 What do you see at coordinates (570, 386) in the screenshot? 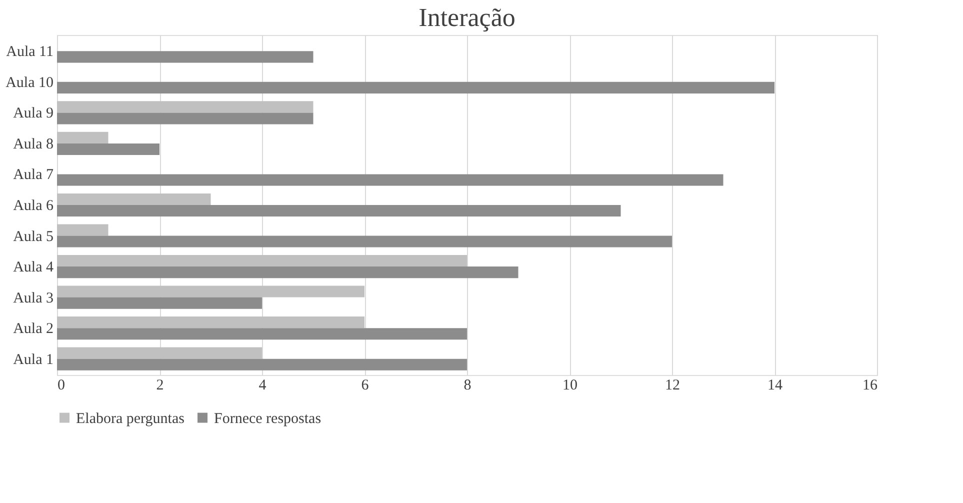
I see `x-tick-label: 10` at bounding box center [570, 386].